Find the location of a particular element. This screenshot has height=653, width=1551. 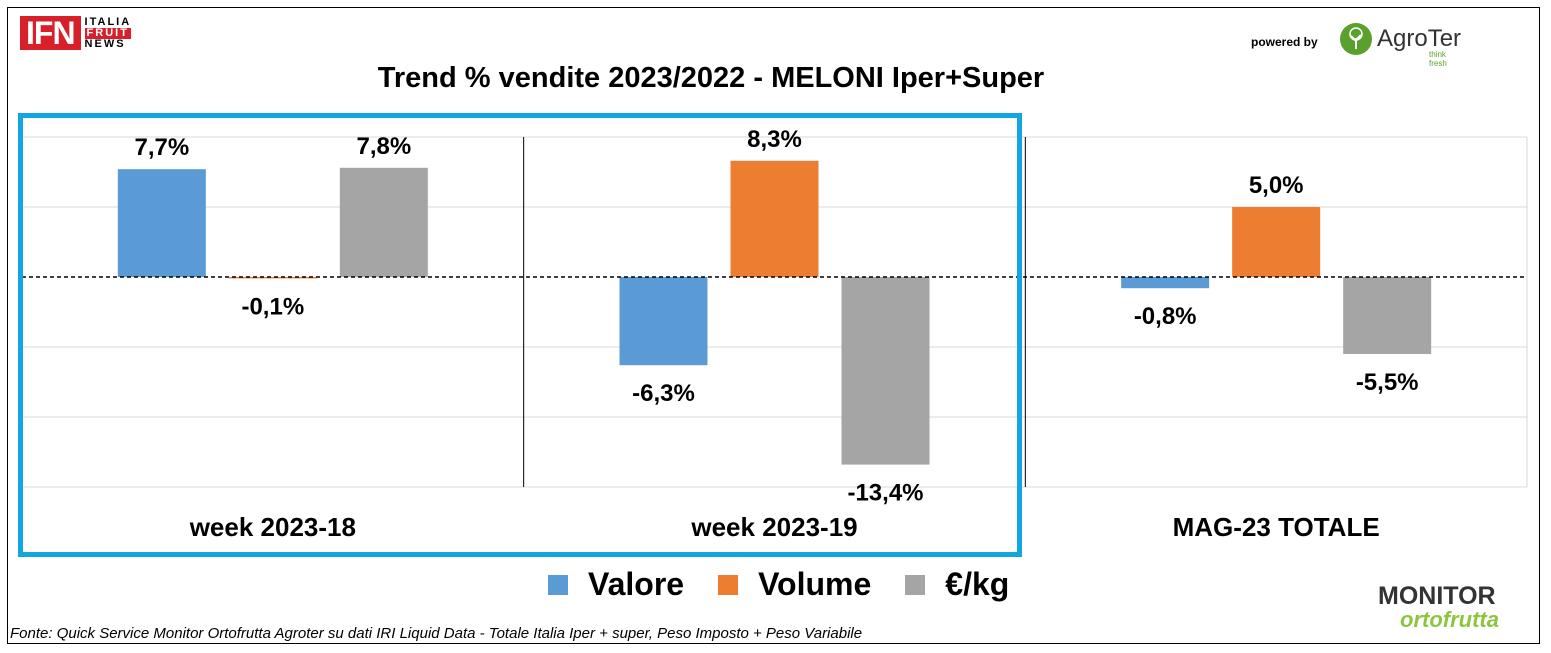

data-label-volume-0: -0,1% is located at coordinates (272, 306).